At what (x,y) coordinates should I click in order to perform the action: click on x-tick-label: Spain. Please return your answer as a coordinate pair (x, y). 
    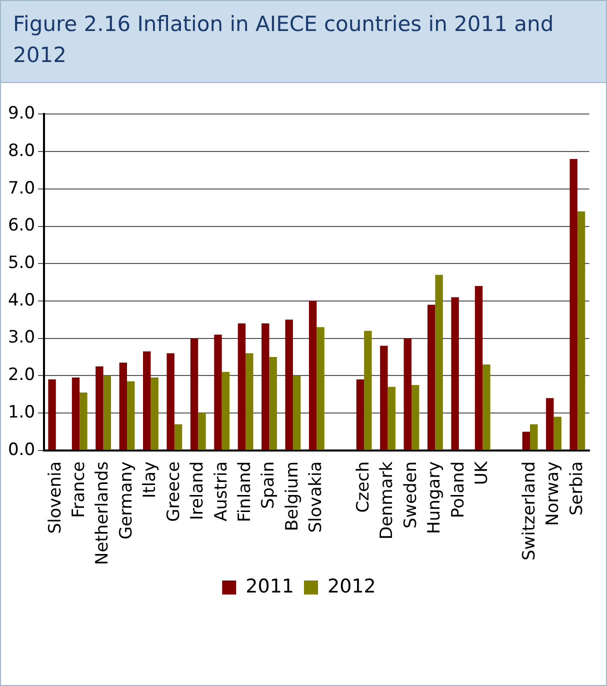
    Looking at the image, I should click on (268, 485).